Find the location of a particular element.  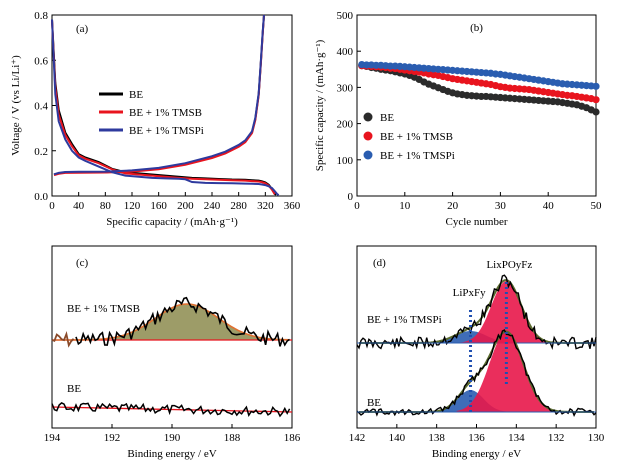

x-tick-label: 120 is located at coordinates (132, 206).